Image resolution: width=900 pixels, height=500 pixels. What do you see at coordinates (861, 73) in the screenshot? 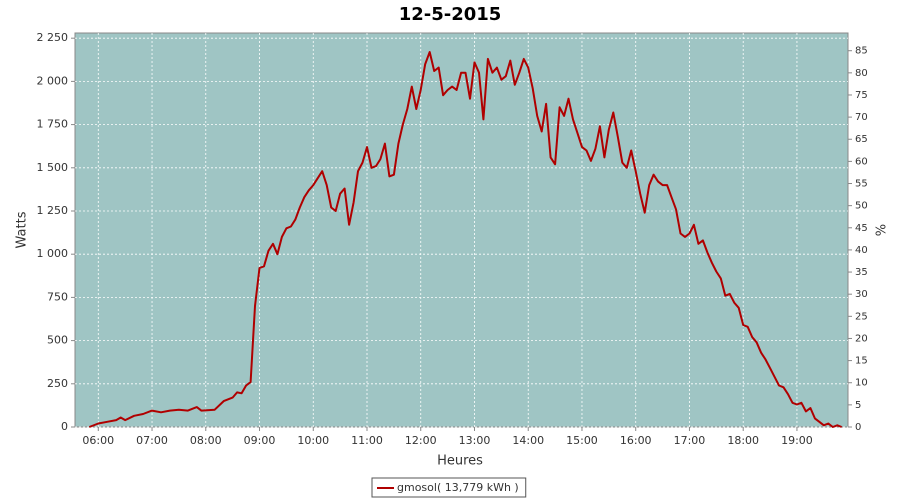
I see `y2-tick-label: 80` at bounding box center [861, 73].